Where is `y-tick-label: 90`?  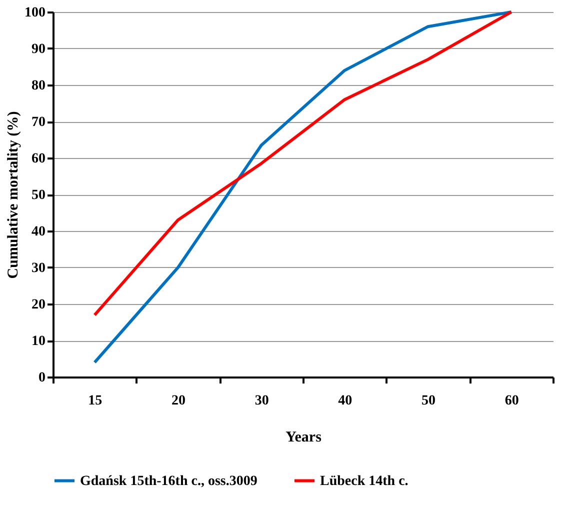 y-tick-label: 90 is located at coordinates (39, 49).